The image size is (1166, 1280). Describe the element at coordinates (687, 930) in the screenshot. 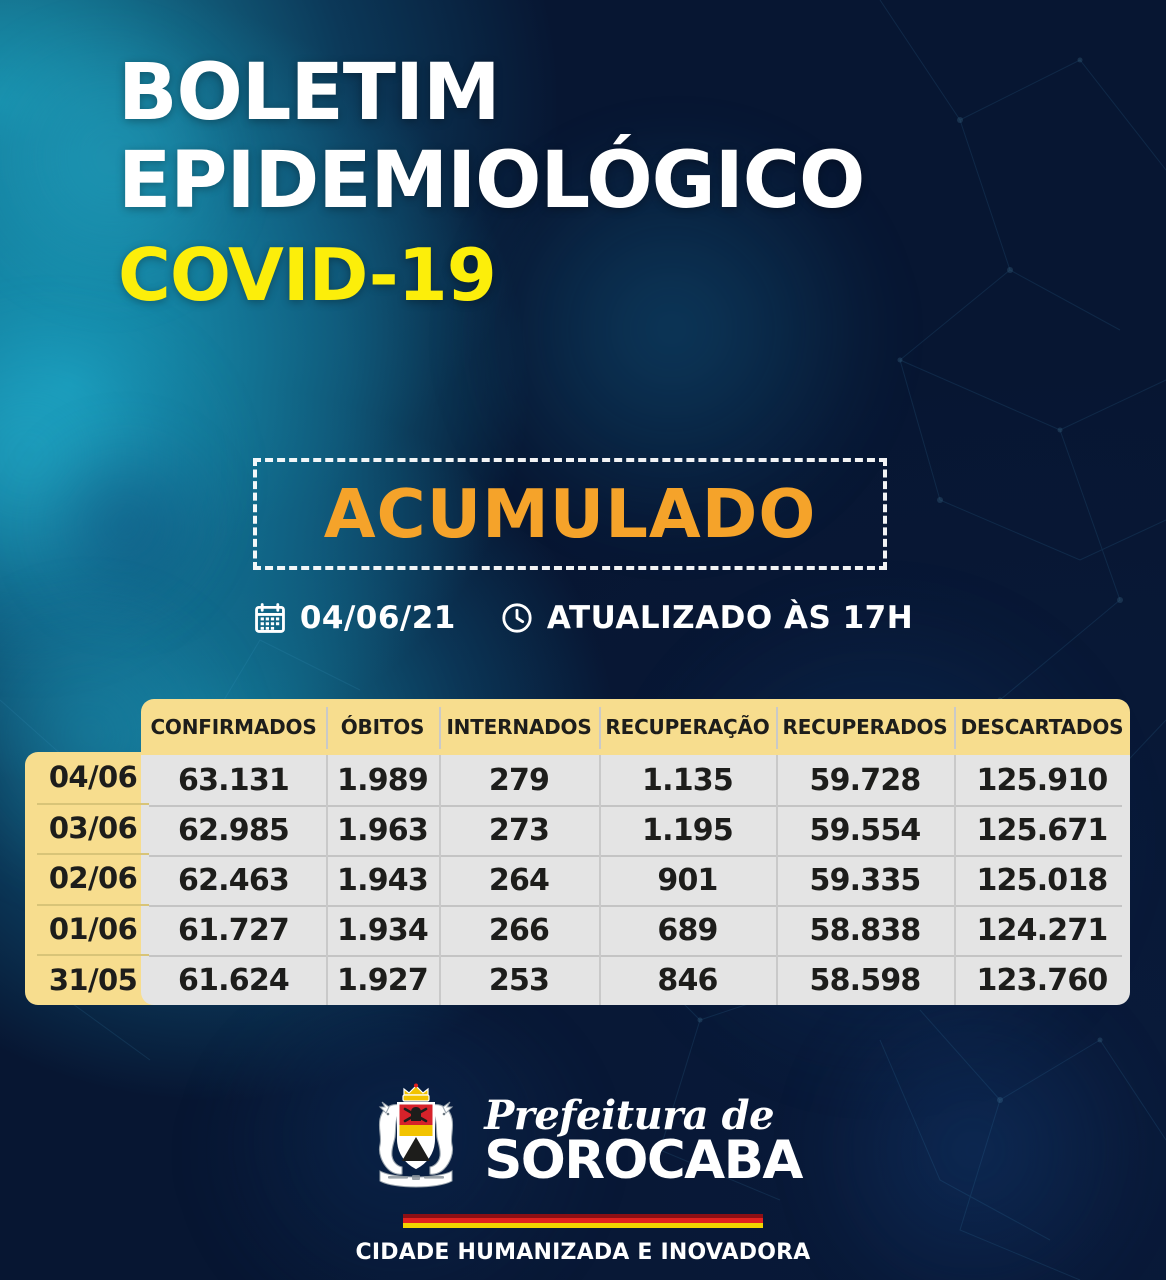

I see `cell-recuperacao: 689` at that location.